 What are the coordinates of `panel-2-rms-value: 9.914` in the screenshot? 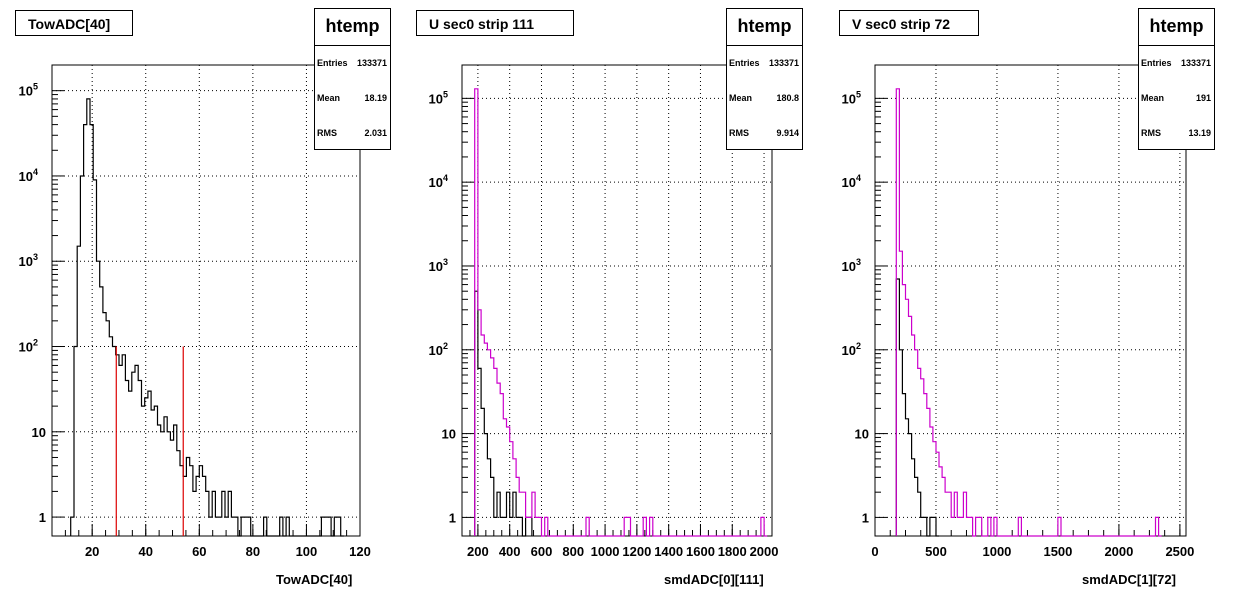 It's located at (787, 133).